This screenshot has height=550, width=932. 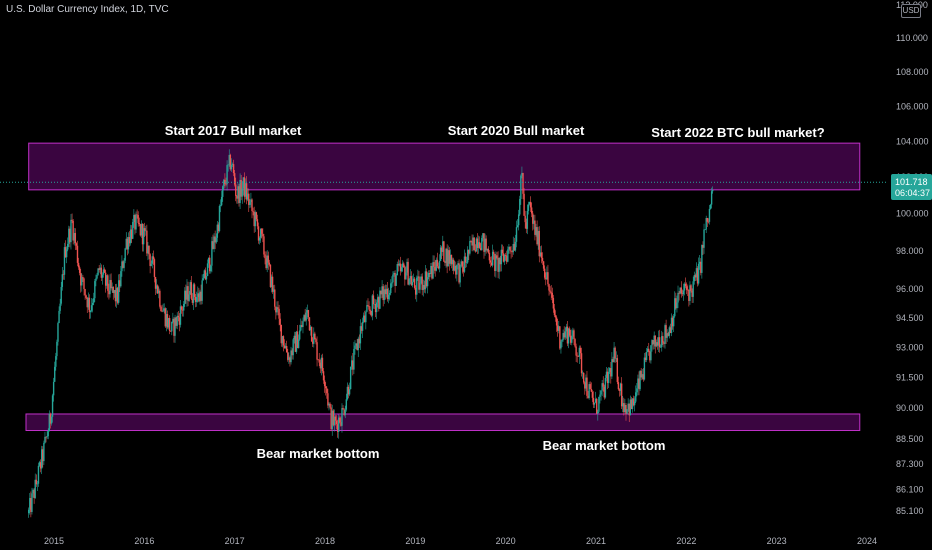 I want to click on time-tick-label: 2015, so click(x=54, y=541).